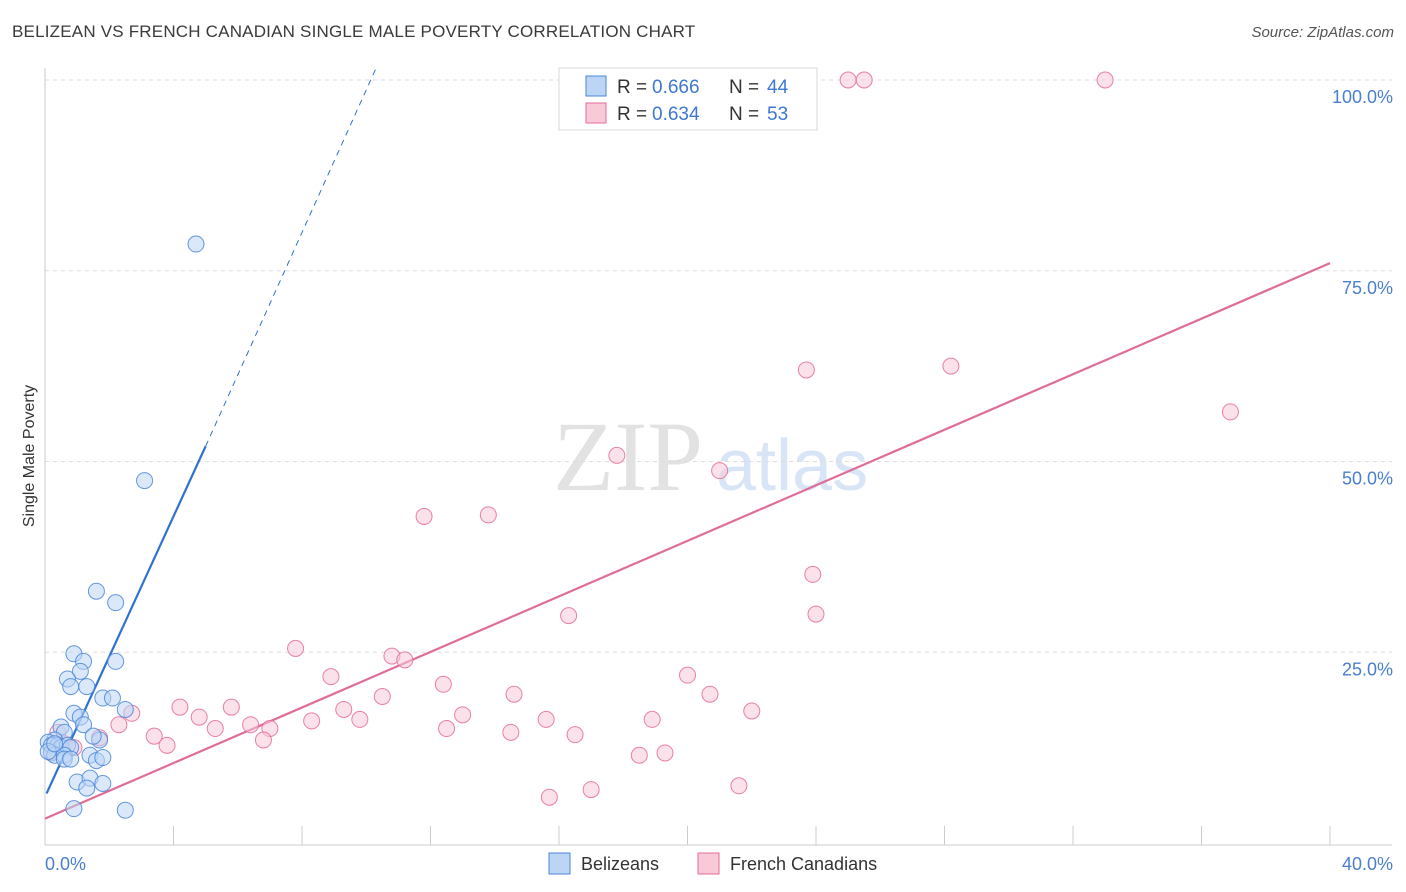 The image size is (1406, 892). I want to click on bottom-legend-swatch-french-canadians, so click(708, 863).